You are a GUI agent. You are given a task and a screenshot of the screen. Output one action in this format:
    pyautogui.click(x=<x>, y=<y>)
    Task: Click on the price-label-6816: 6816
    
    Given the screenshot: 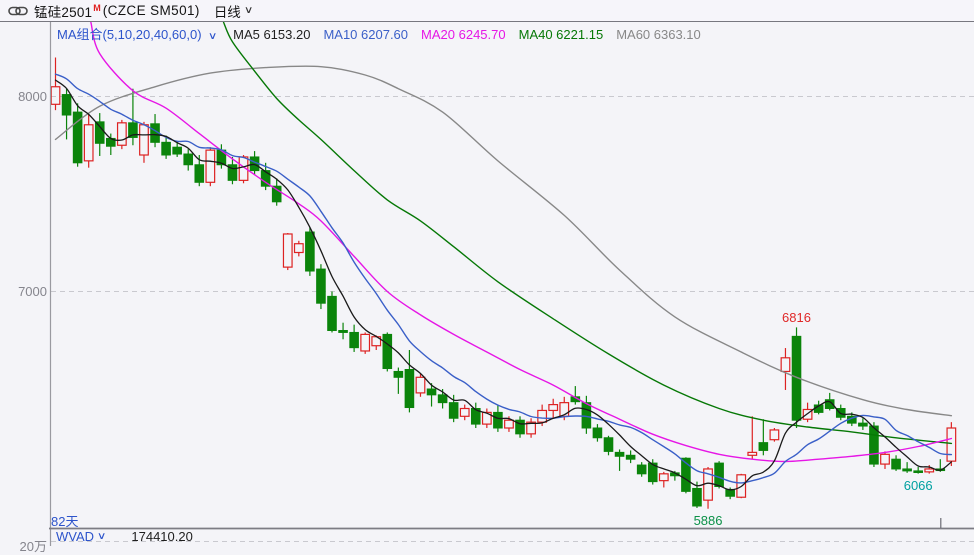 What is the action you would take?
    pyautogui.click(x=796, y=318)
    